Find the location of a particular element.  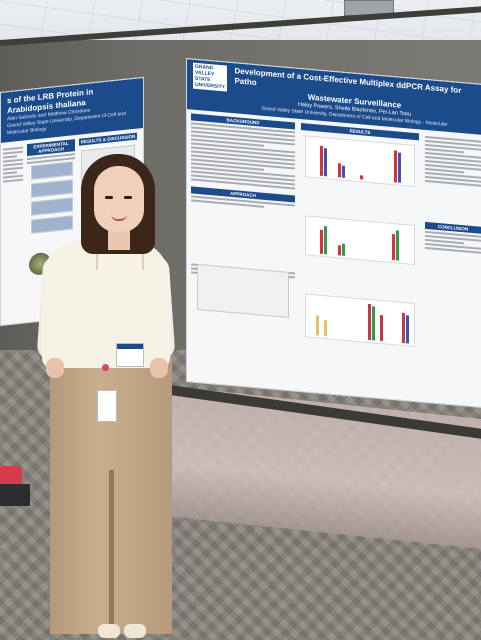

red-bag is located at coordinates (11, 477).